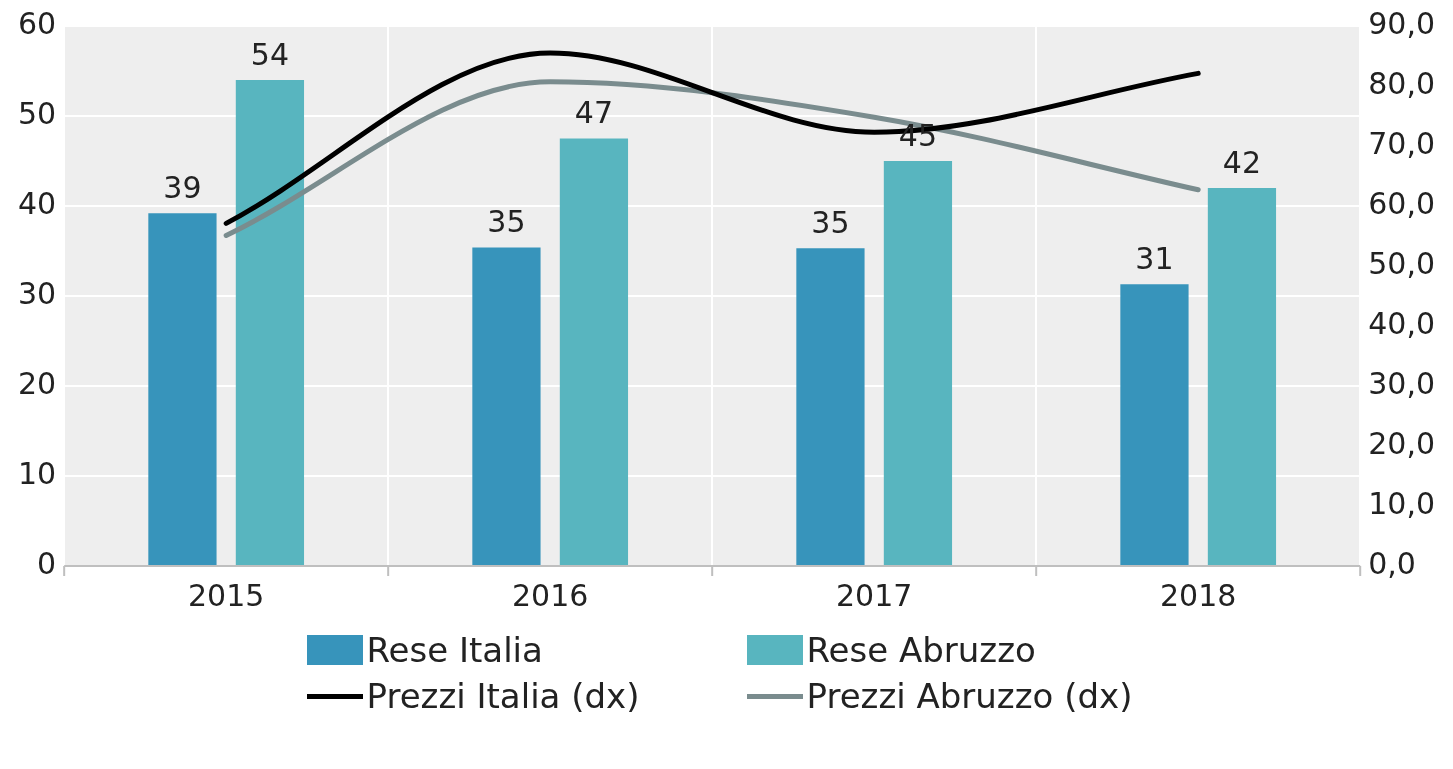 This screenshot has height=769, width=1453. Describe the element at coordinates (969, 696) in the screenshot. I see `legend-label: Prezzi Abruzzo (dx)` at that location.